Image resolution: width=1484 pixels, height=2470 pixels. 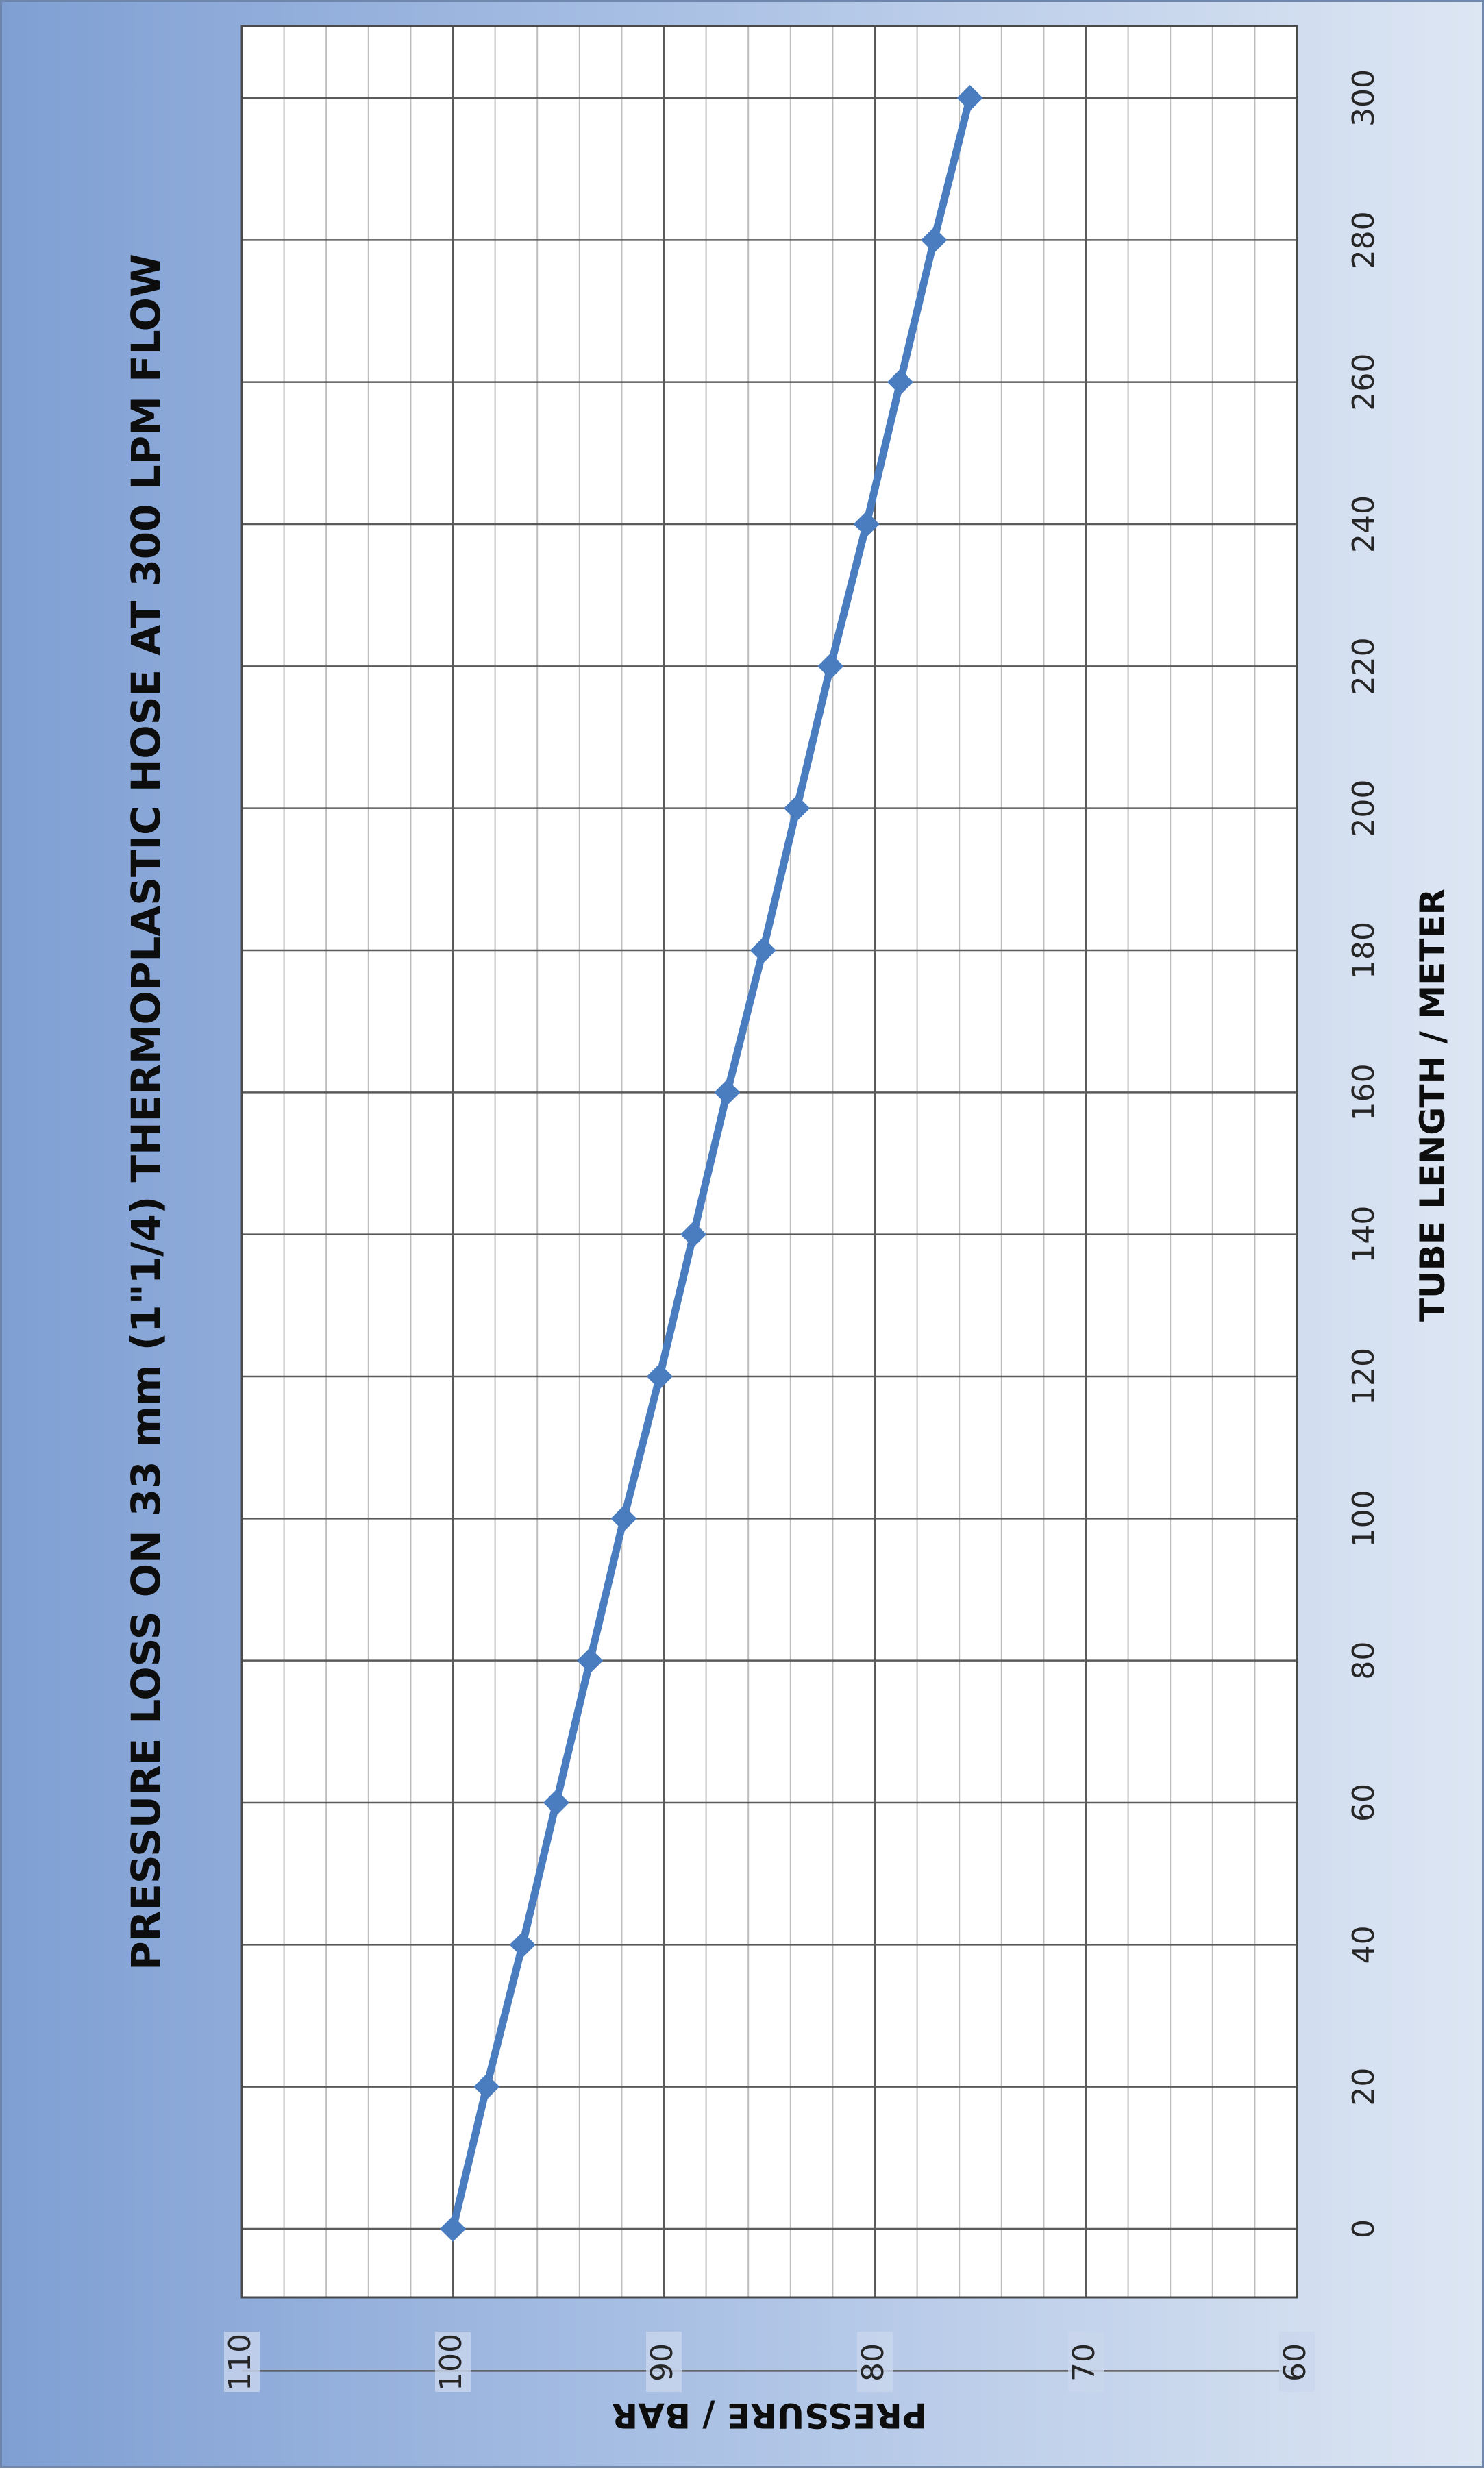 I want to click on y-axis-label: PRESSURE / BAR, so click(x=770, y=2415).